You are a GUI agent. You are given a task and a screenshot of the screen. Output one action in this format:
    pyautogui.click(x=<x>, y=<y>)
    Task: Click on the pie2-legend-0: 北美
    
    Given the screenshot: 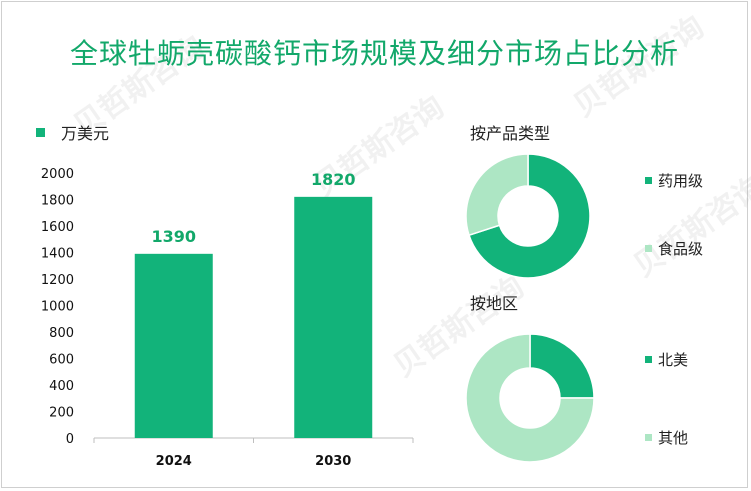 What is the action you would take?
    pyautogui.click(x=666, y=359)
    